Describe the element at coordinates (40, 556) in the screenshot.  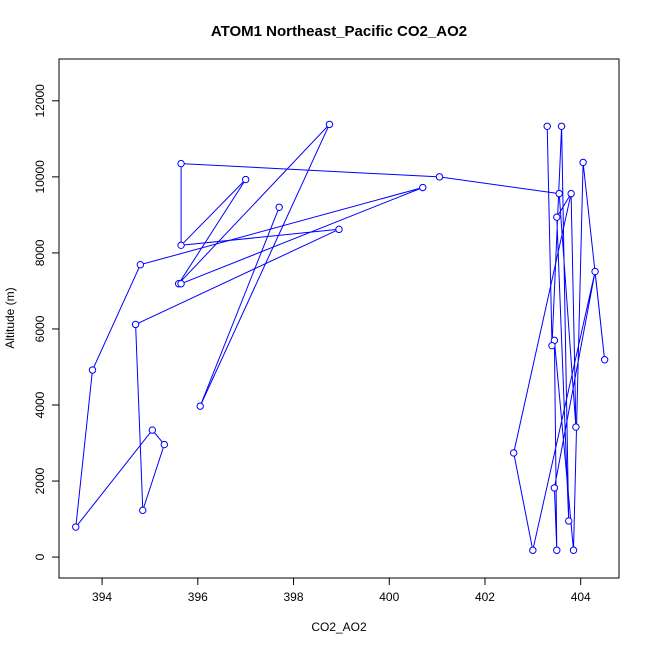
I see `y-tick-label: 0` at that location.